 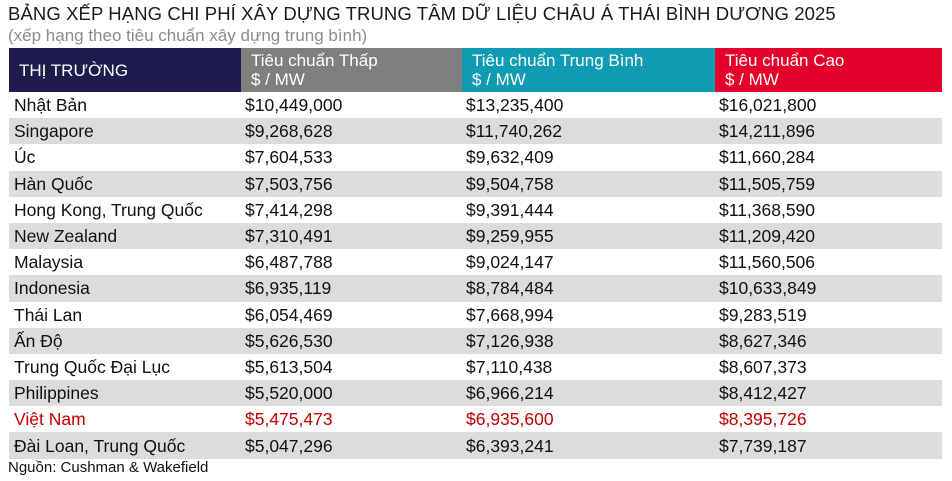 I want to click on market-cell: Thái Lan, so click(x=125, y=314).